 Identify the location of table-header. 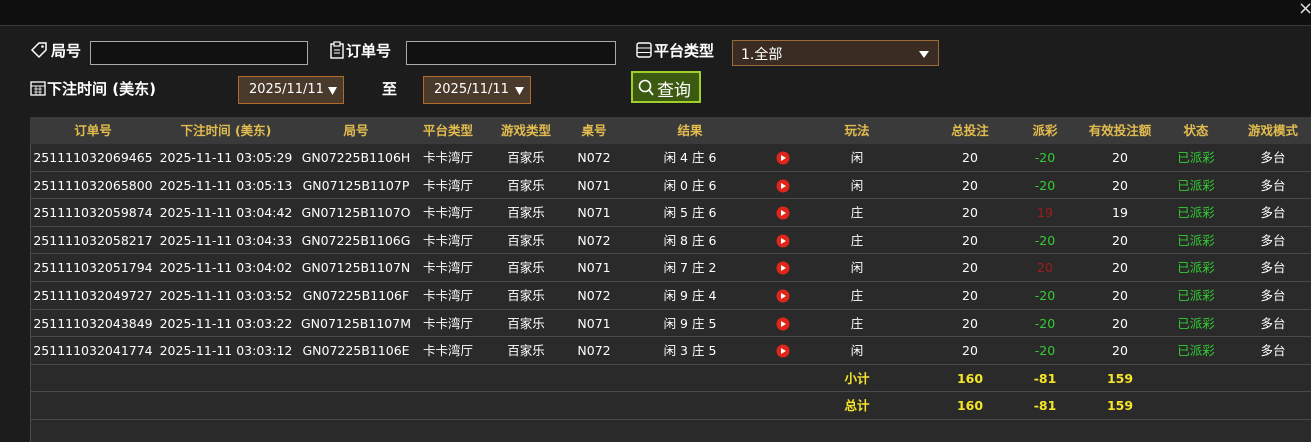
(670, 130).